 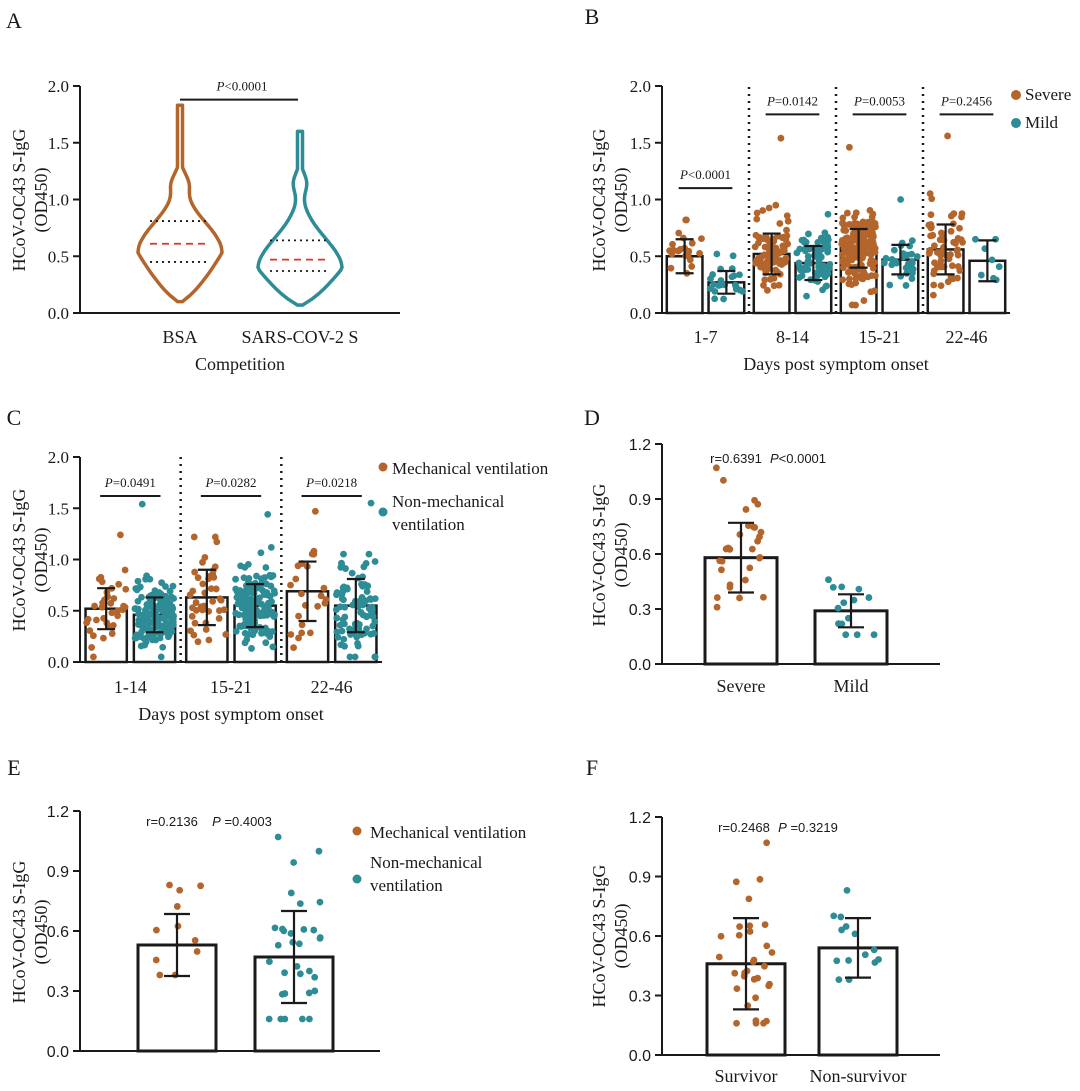 I want to click on x-axis-label: Days post symptom onset, so click(x=836, y=364).